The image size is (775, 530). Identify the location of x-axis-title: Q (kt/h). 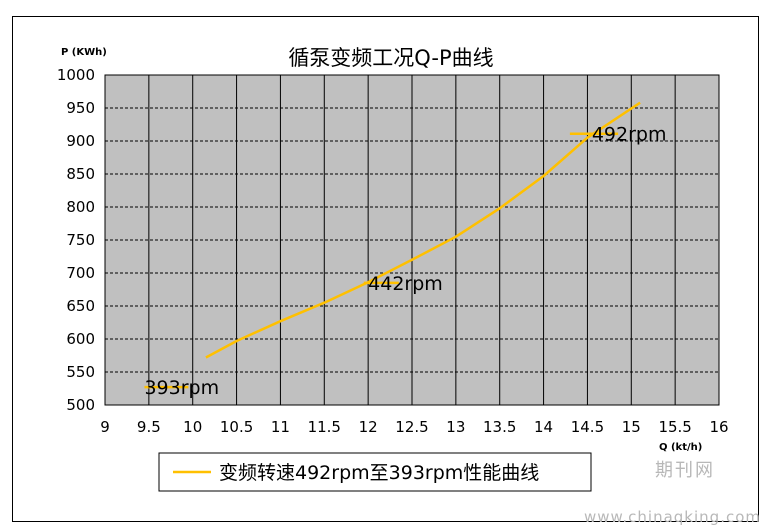
(680, 447).